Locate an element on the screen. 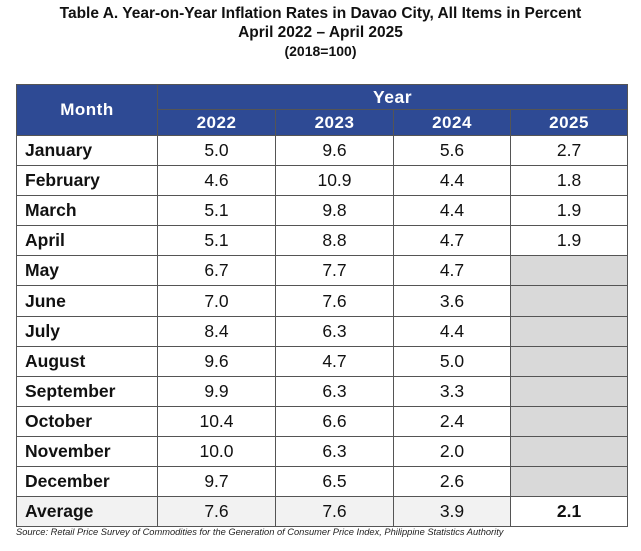 The image size is (641, 551). value-cell: 8.4 is located at coordinates (216, 331).